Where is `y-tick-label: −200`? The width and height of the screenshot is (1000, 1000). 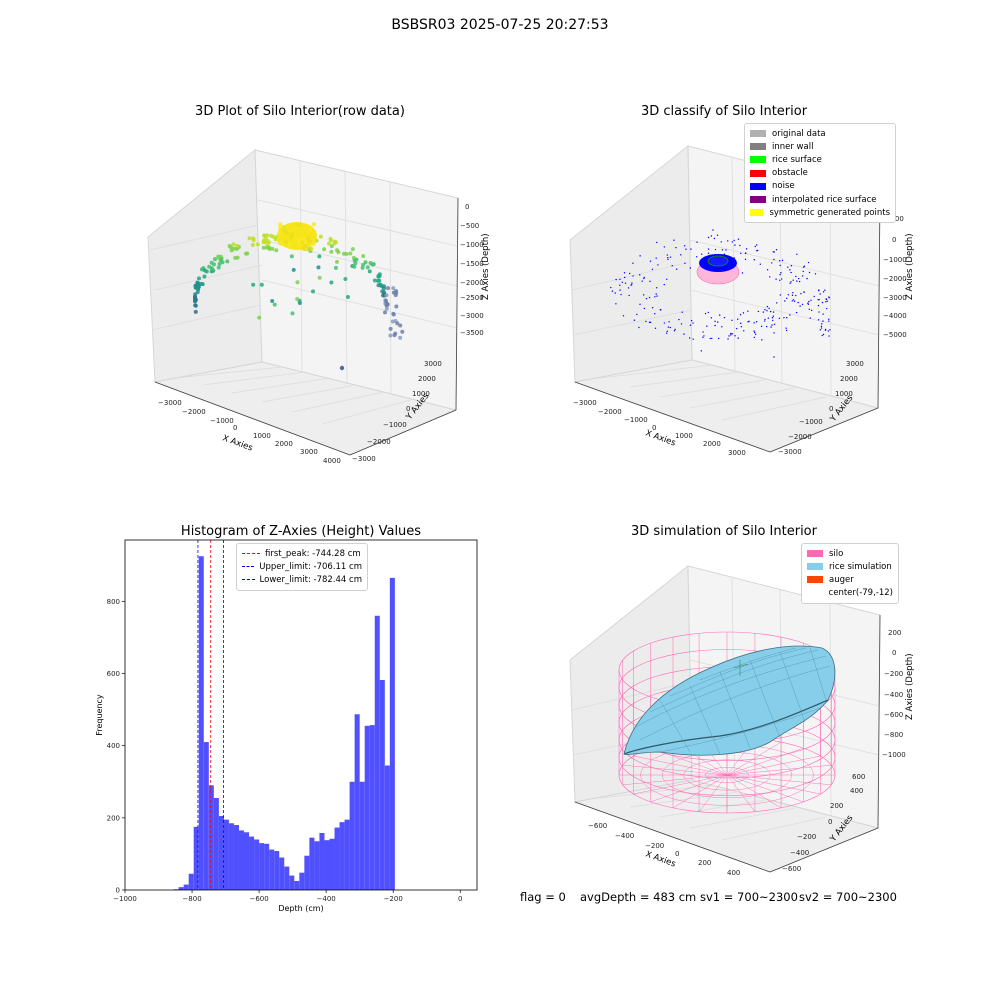
y-tick-label: −200 is located at coordinates (806, 837).